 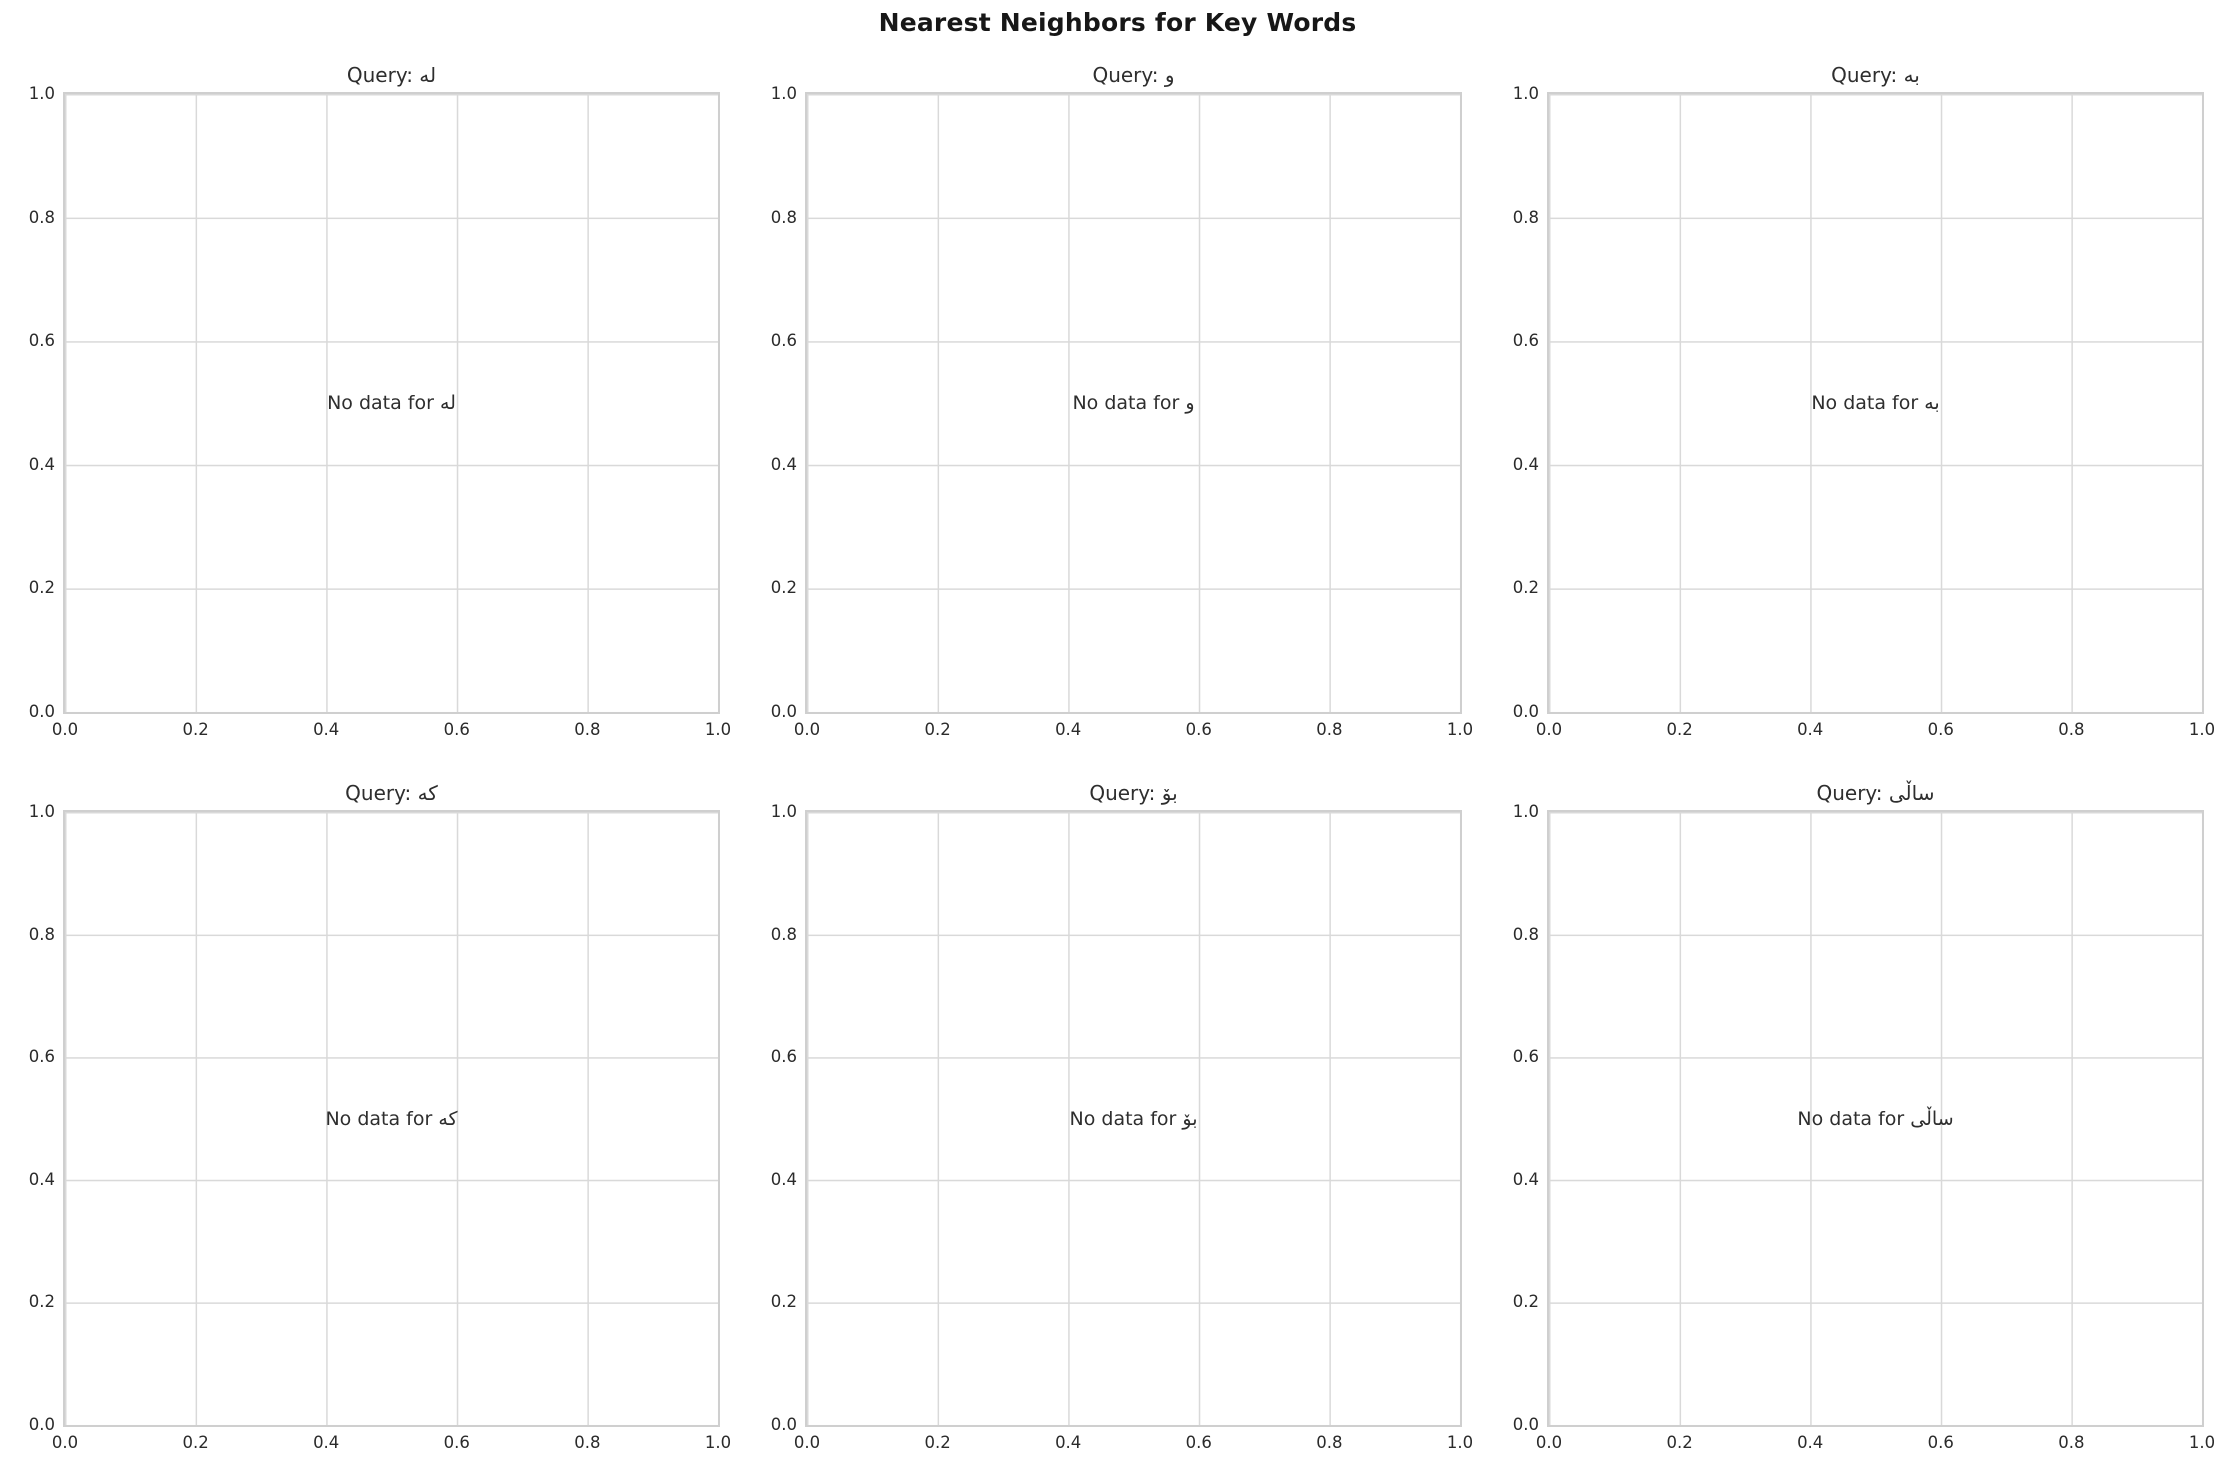 What do you see at coordinates (1875, 75) in the screenshot?
I see `subplot-3-title: Query: بە` at bounding box center [1875, 75].